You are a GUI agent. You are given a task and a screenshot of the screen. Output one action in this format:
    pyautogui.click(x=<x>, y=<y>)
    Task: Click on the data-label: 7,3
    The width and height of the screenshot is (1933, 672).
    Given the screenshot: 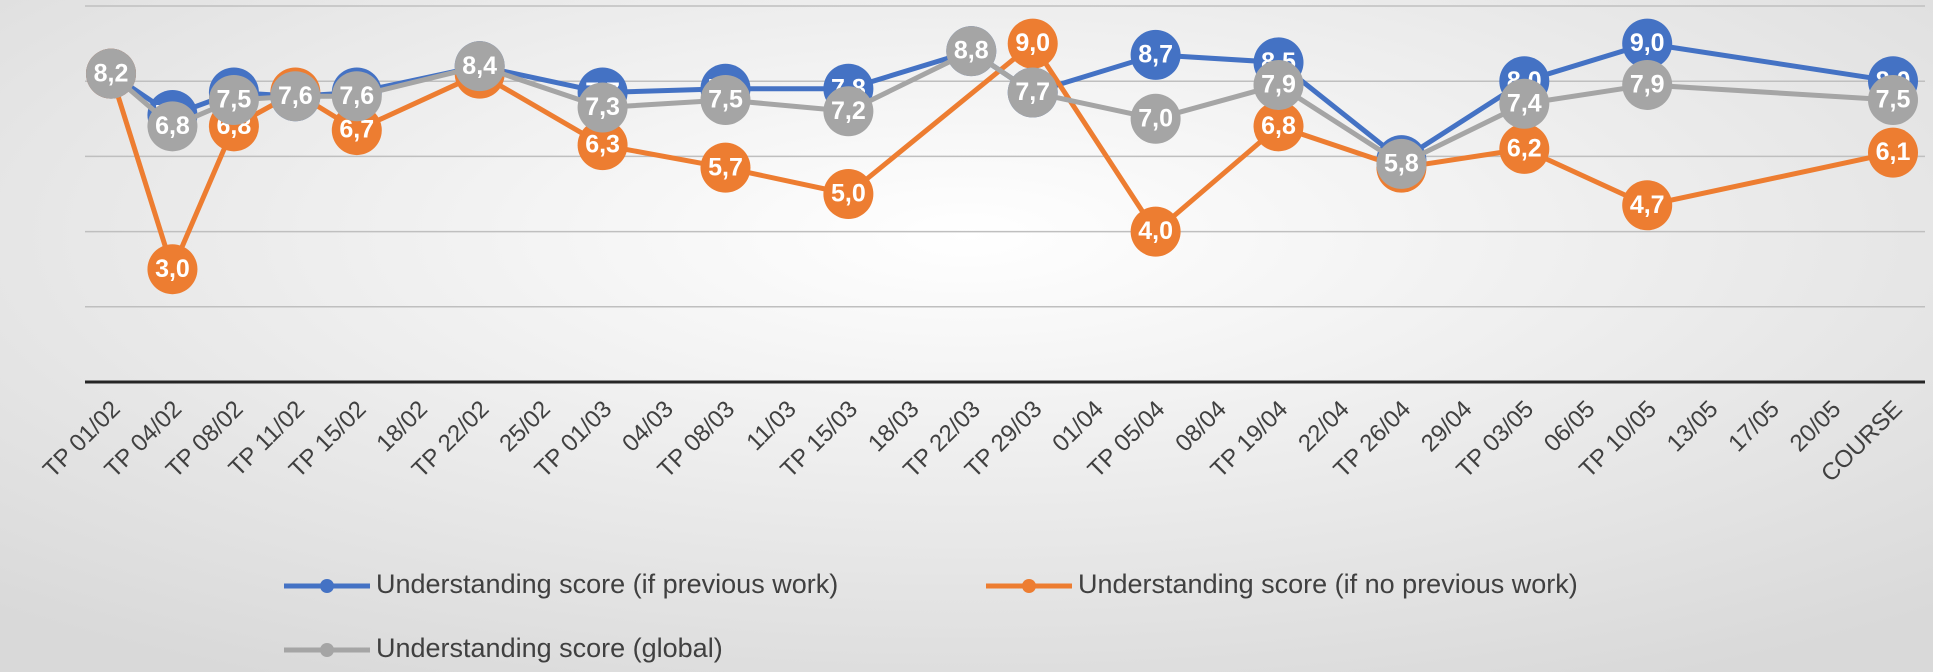 What is the action you would take?
    pyautogui.click(x=602, y=107)
    